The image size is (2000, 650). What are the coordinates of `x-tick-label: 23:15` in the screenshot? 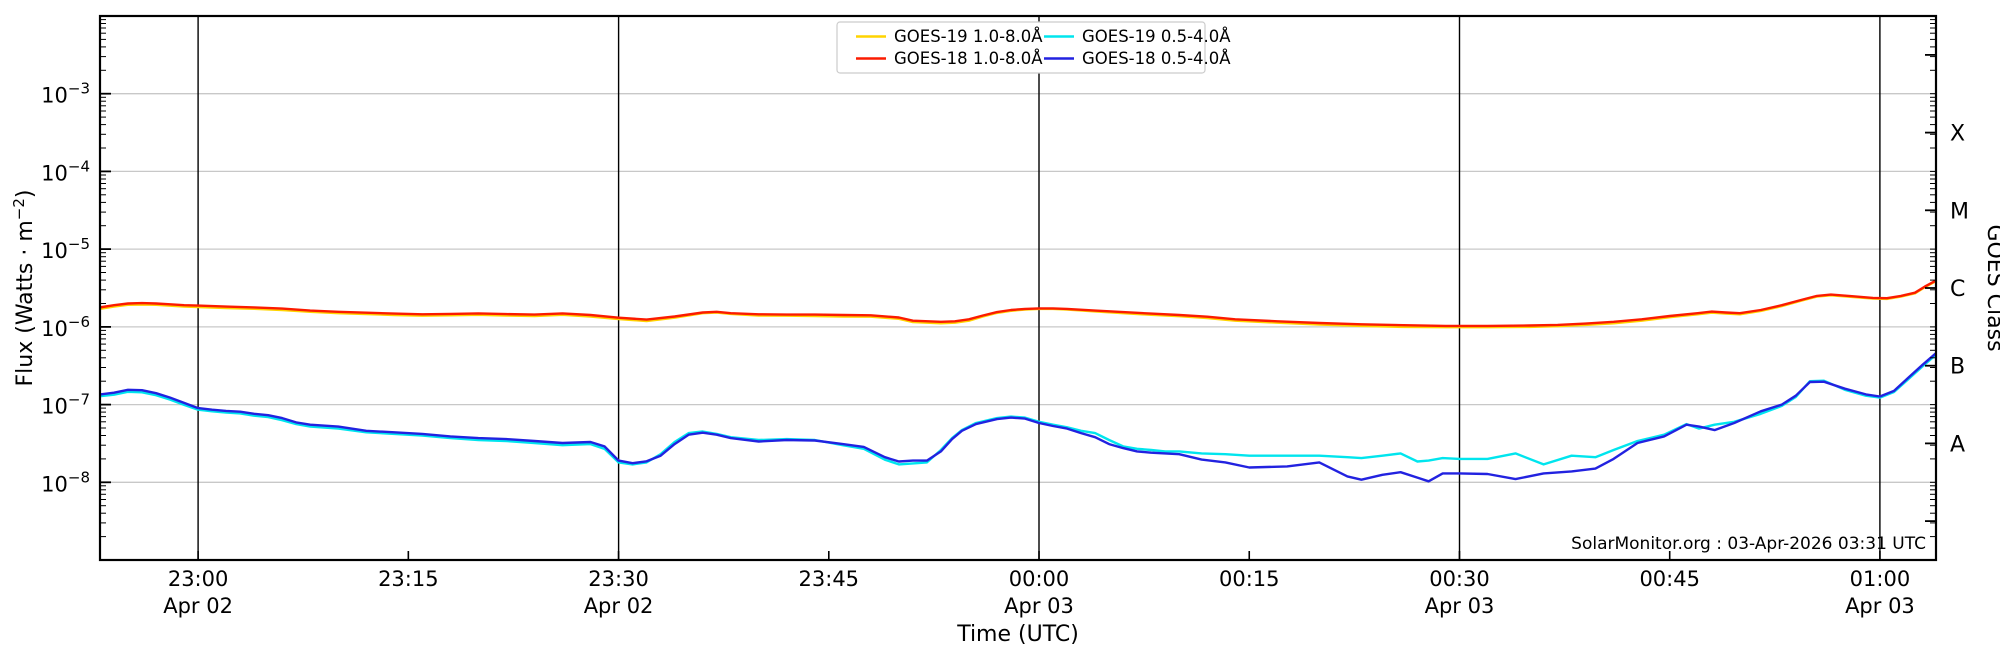 It's located at (408, 579).